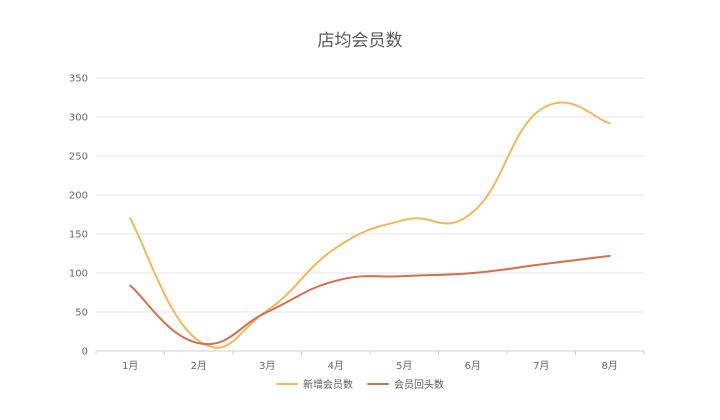 This screenshot has width=720, height=420. Describe the element at coordinates (130, 366) in the screenshot. I see `x-tick-label: 1月` at that location.